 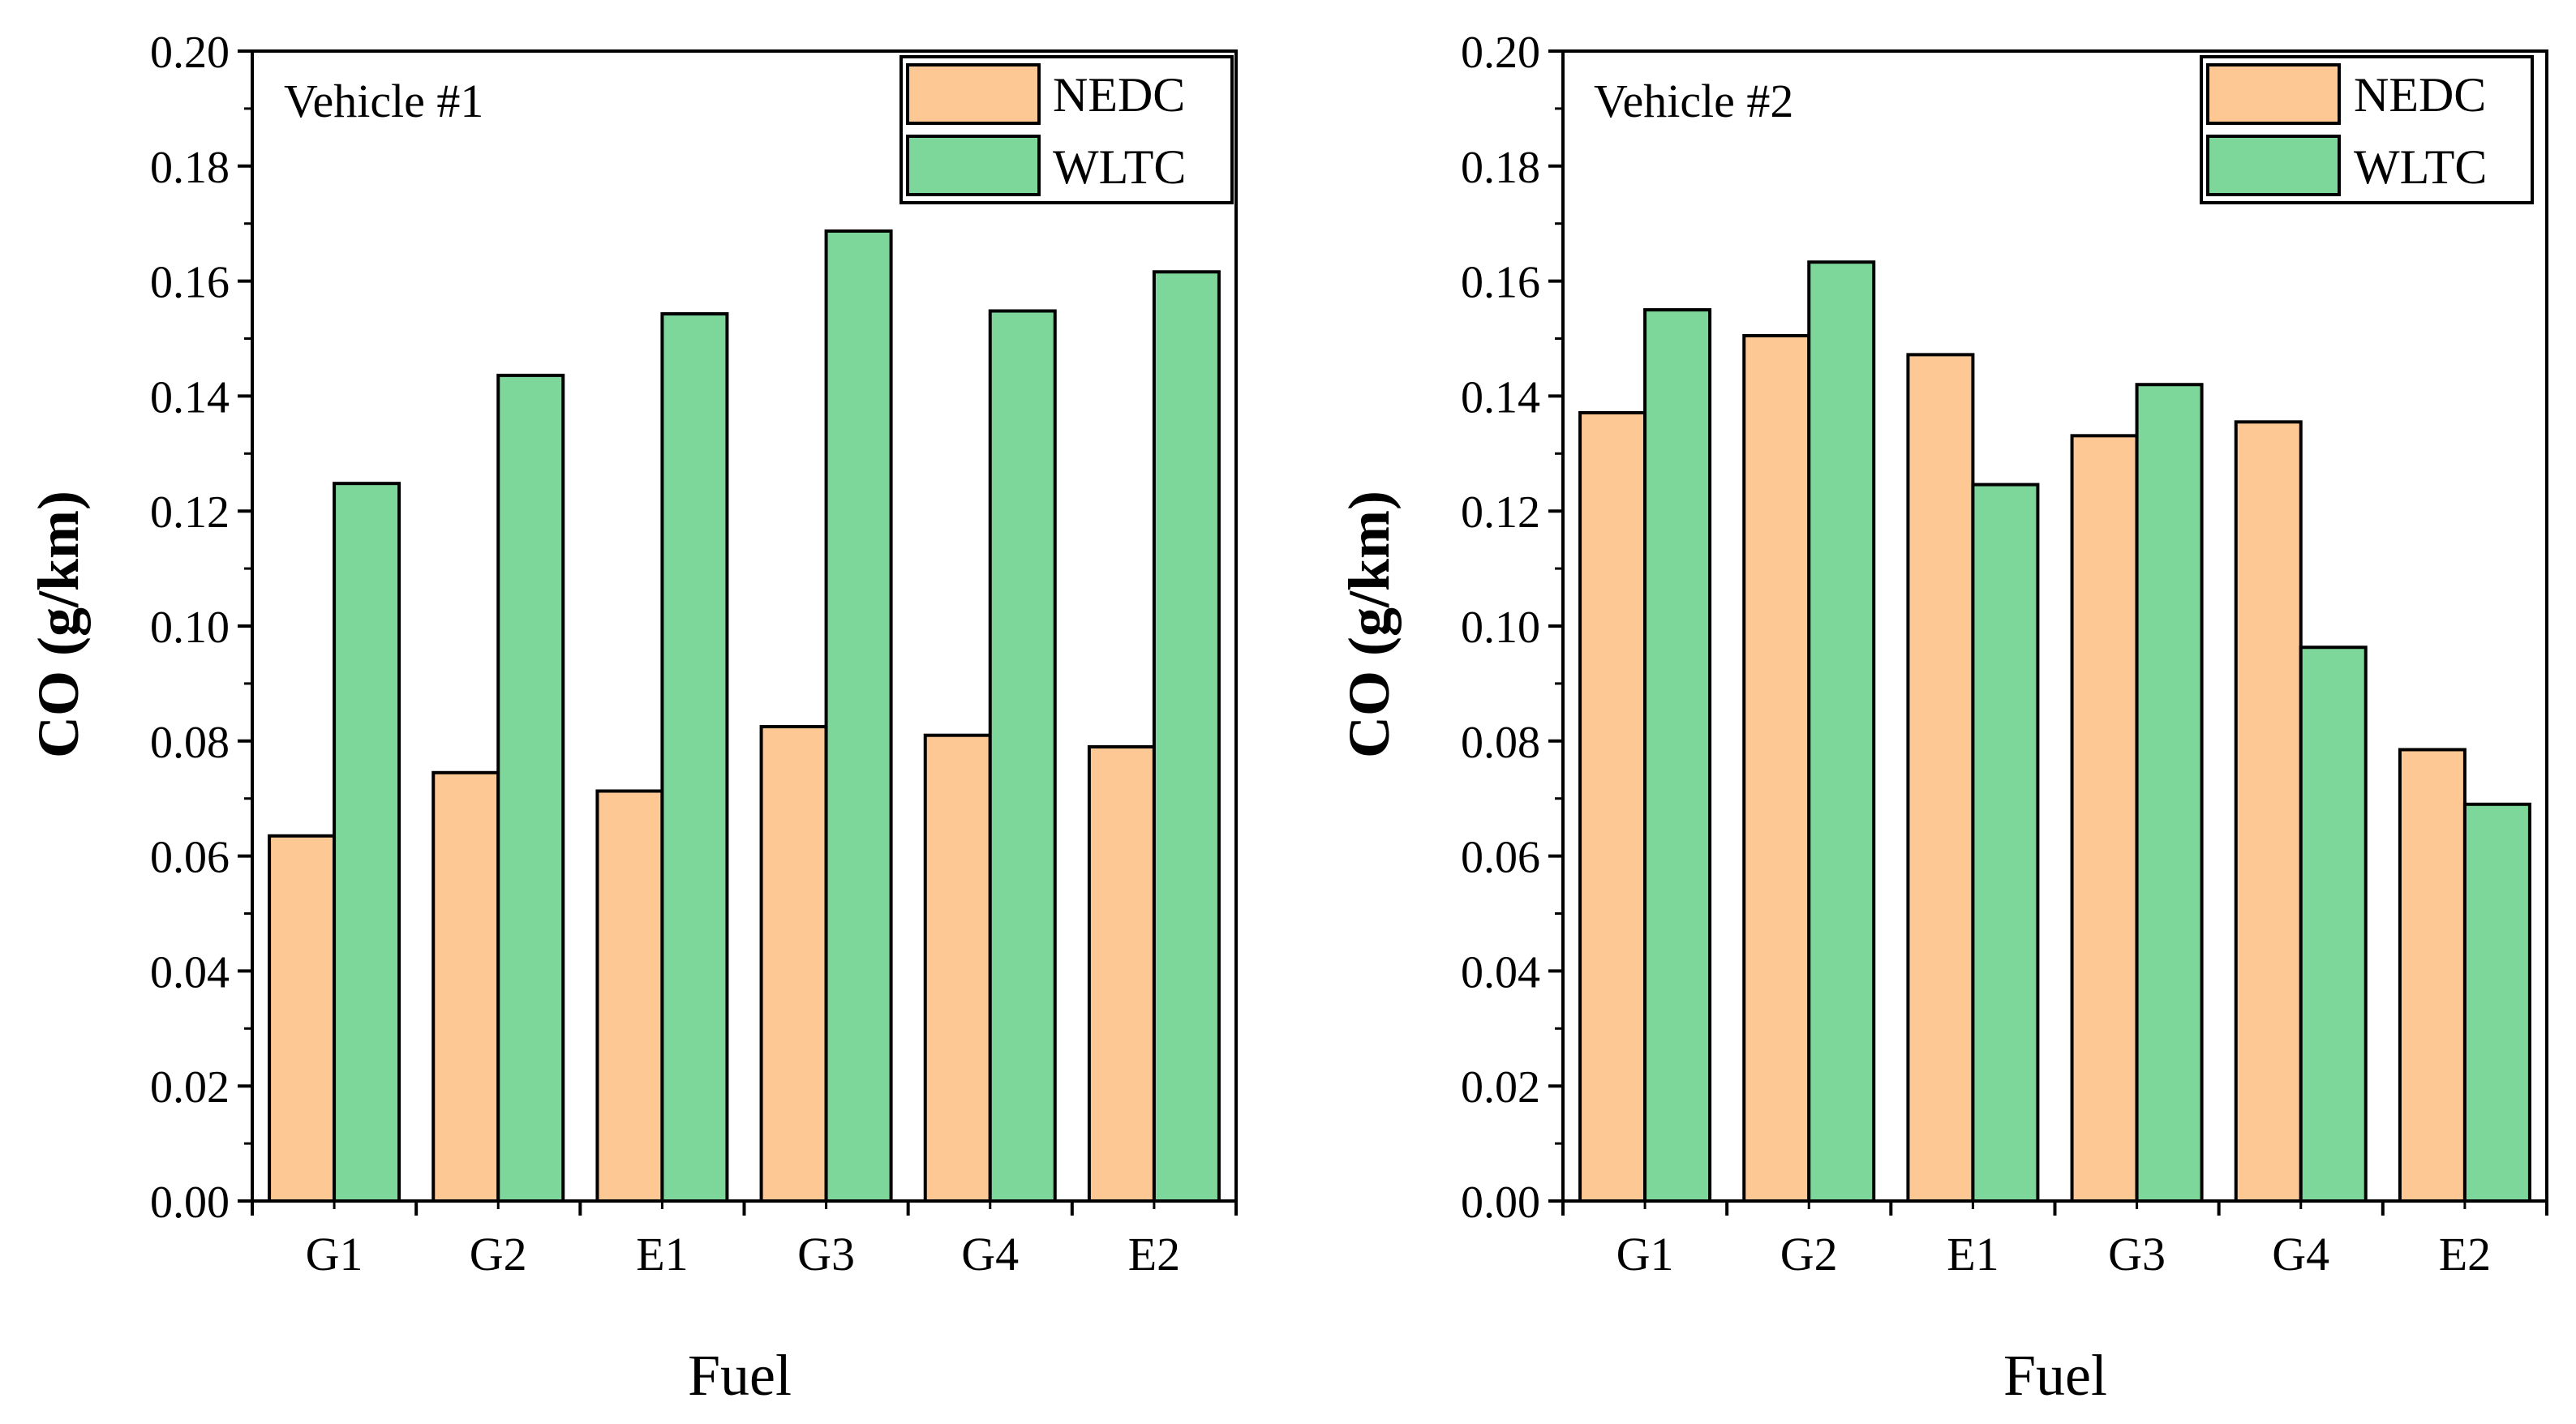 I want to click on chart1-x-tick-label-g3: G3, so click(x=826, y=1254).